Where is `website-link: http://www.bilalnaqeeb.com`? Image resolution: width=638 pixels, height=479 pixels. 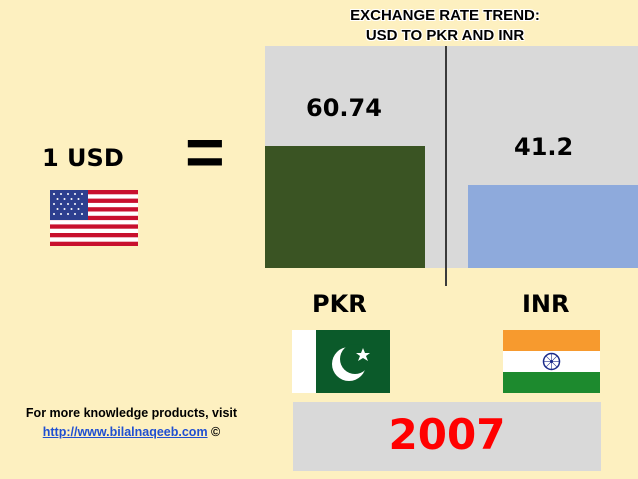
website-link: http://www.bilalnaqeeb.com is located at coordinates (125, 432).